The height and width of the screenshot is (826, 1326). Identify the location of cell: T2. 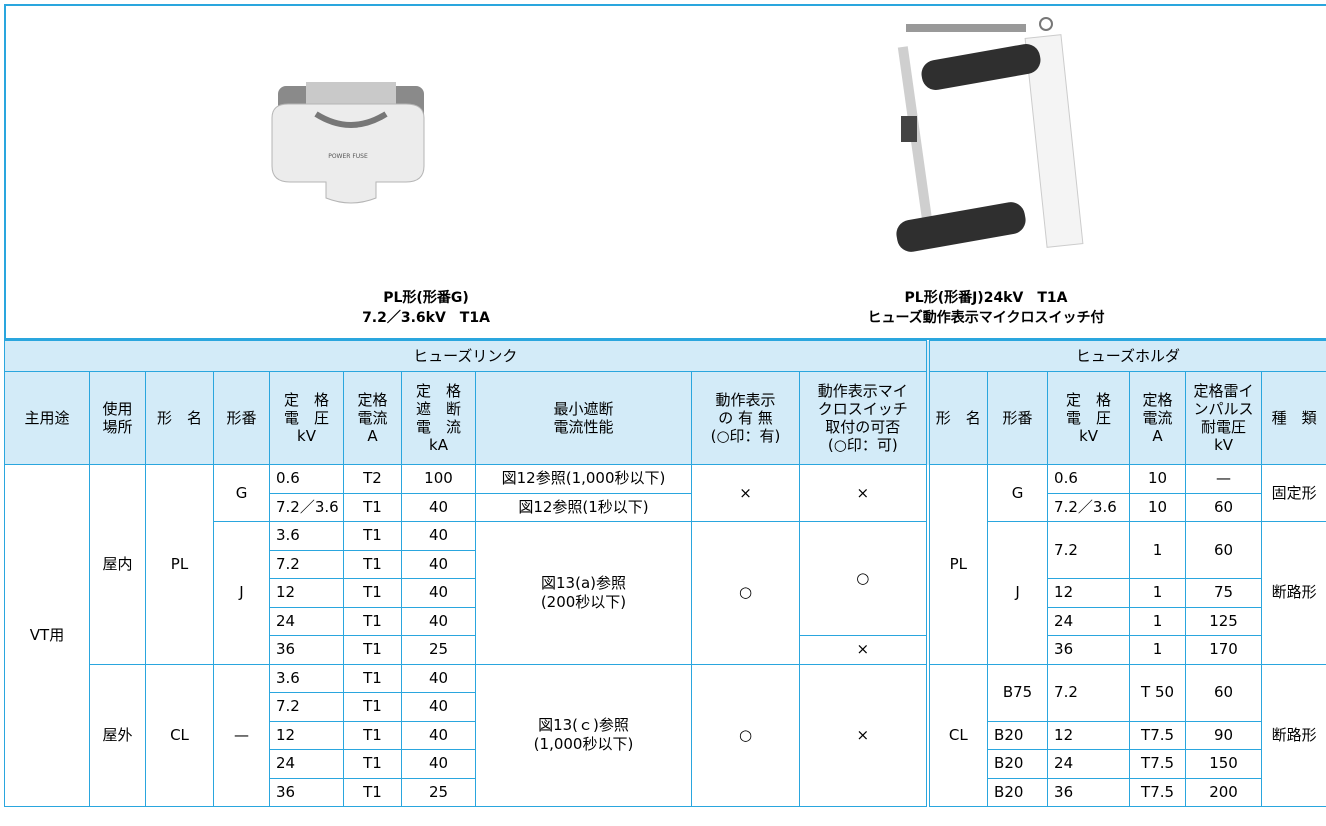
(372, 479).